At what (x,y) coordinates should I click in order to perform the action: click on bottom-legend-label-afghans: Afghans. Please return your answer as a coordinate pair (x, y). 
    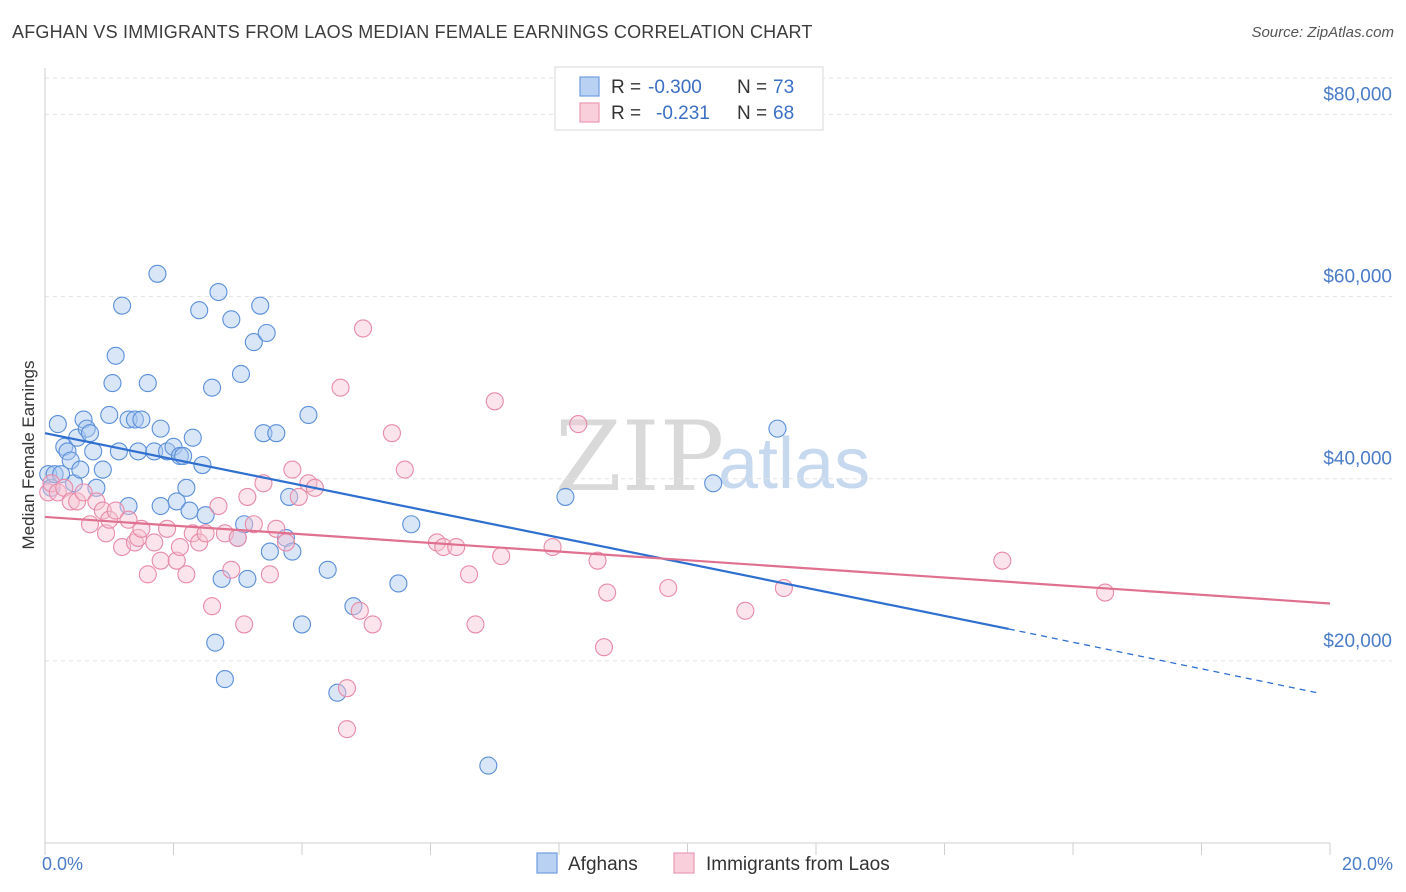
    Looking at the image, I should click on (603, 864).